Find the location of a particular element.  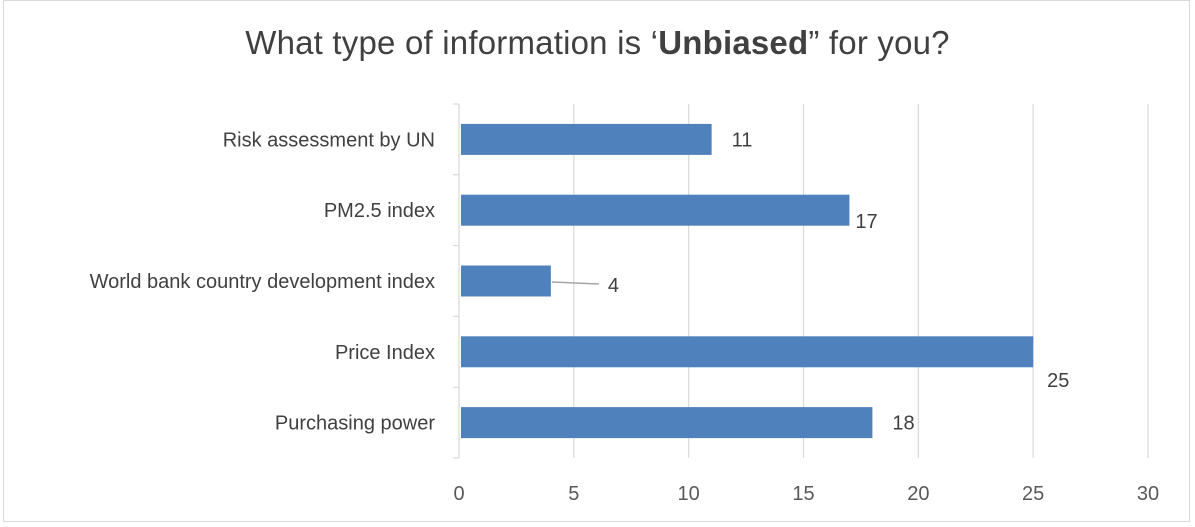

x-tick-label: 25 is located at coordinates (1033, 494).